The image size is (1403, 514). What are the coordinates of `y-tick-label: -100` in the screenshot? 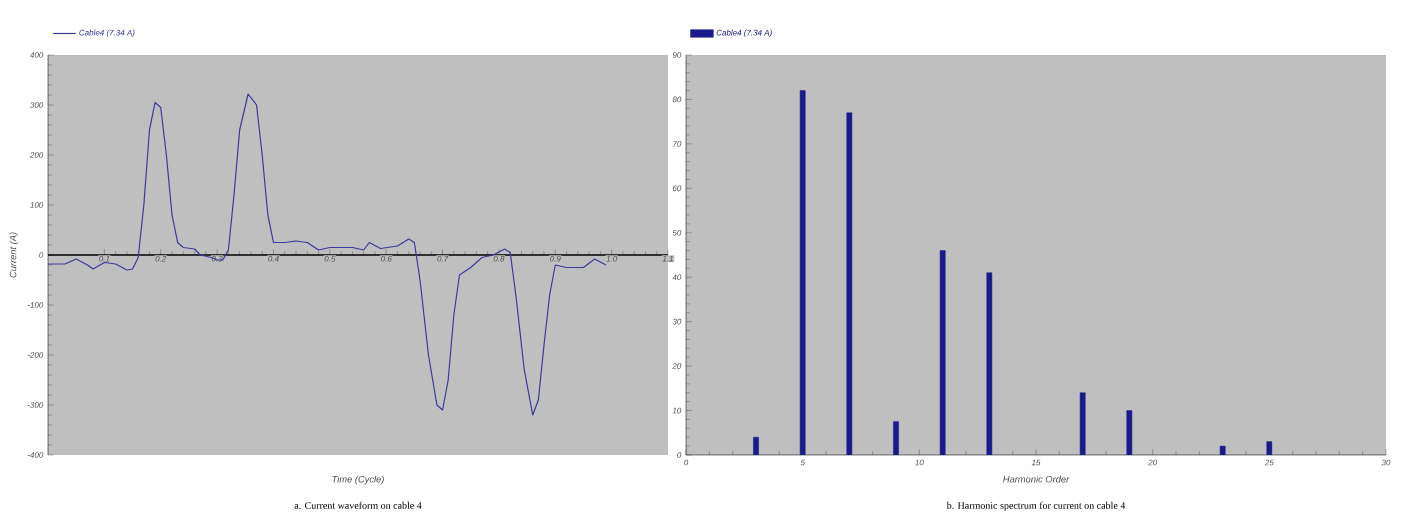 It's located at (35, 305).